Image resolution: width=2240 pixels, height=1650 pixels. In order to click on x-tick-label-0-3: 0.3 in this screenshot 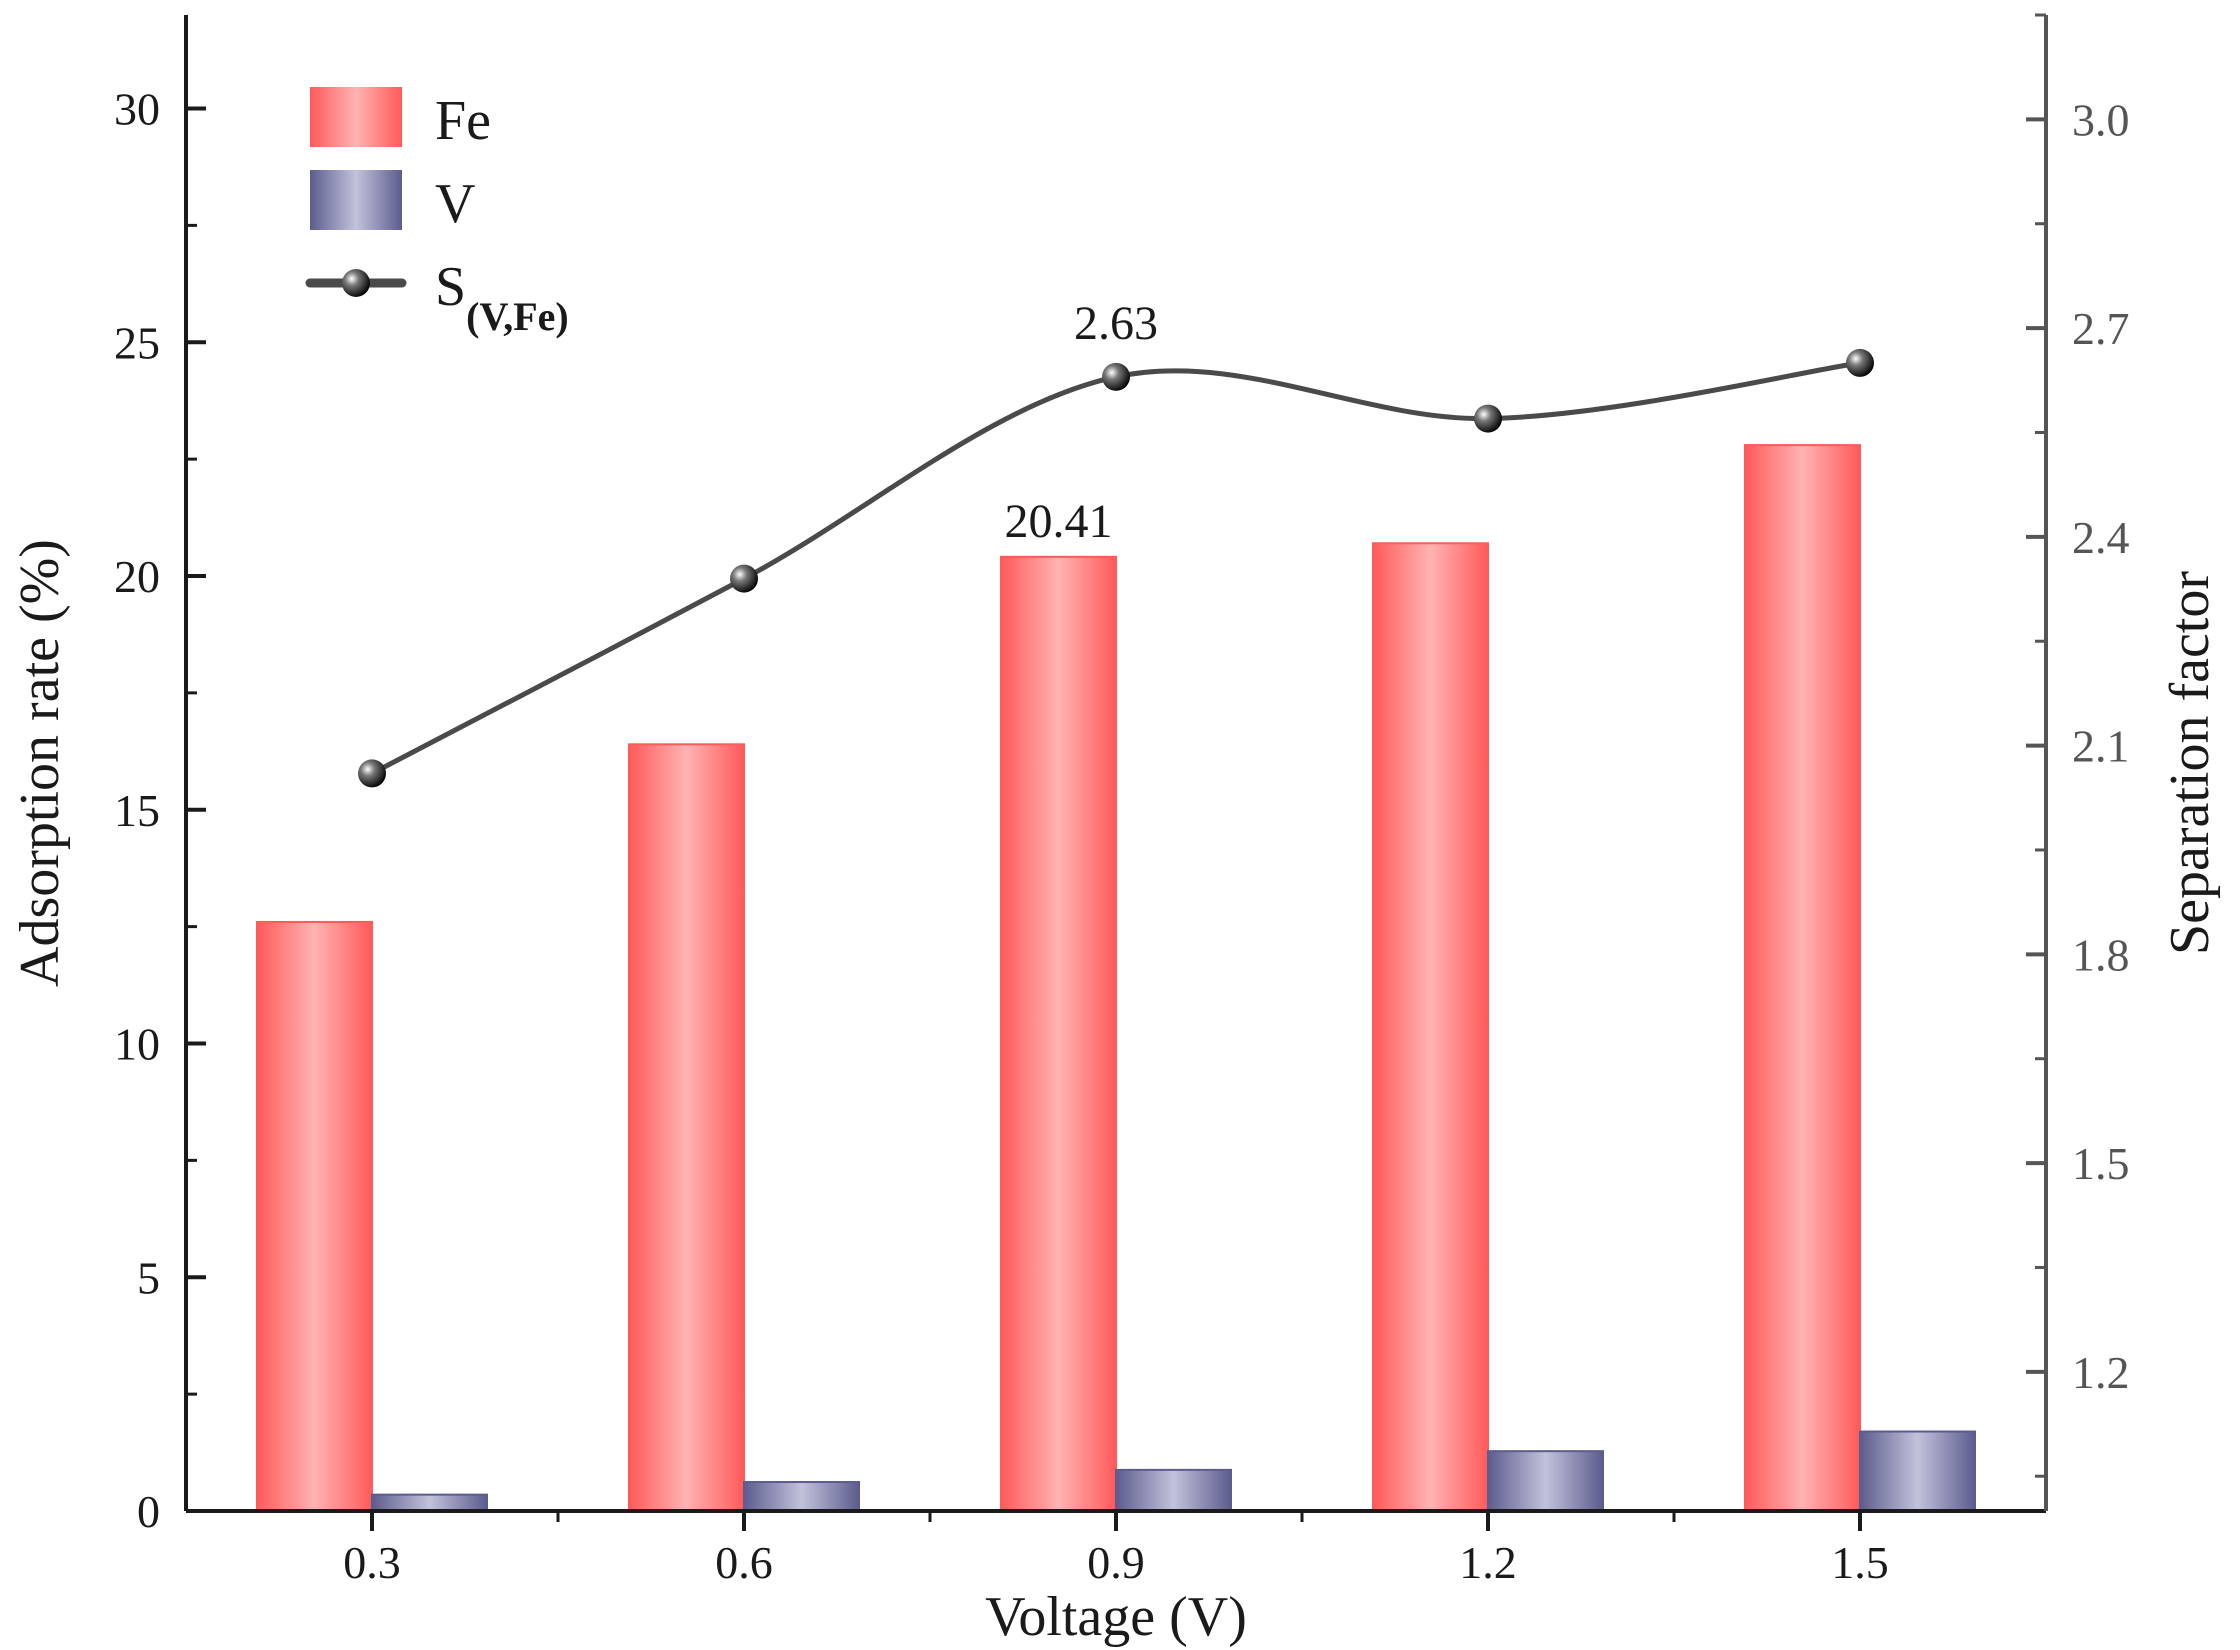, I will do `click(372, 1562)`.